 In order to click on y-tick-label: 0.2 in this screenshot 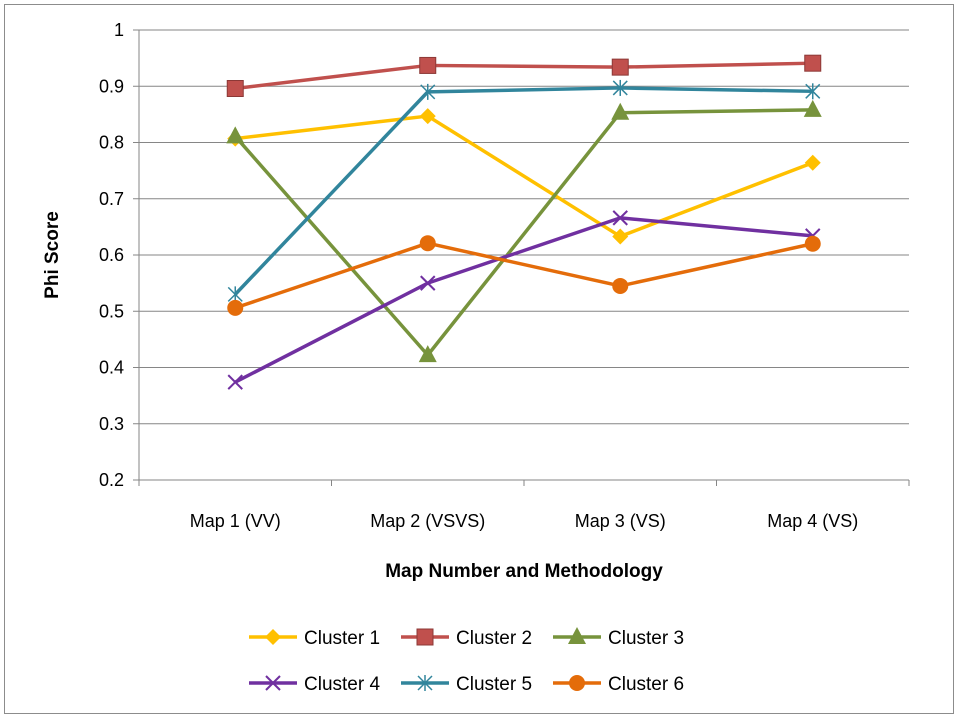, I will do `click(111, 480)`.